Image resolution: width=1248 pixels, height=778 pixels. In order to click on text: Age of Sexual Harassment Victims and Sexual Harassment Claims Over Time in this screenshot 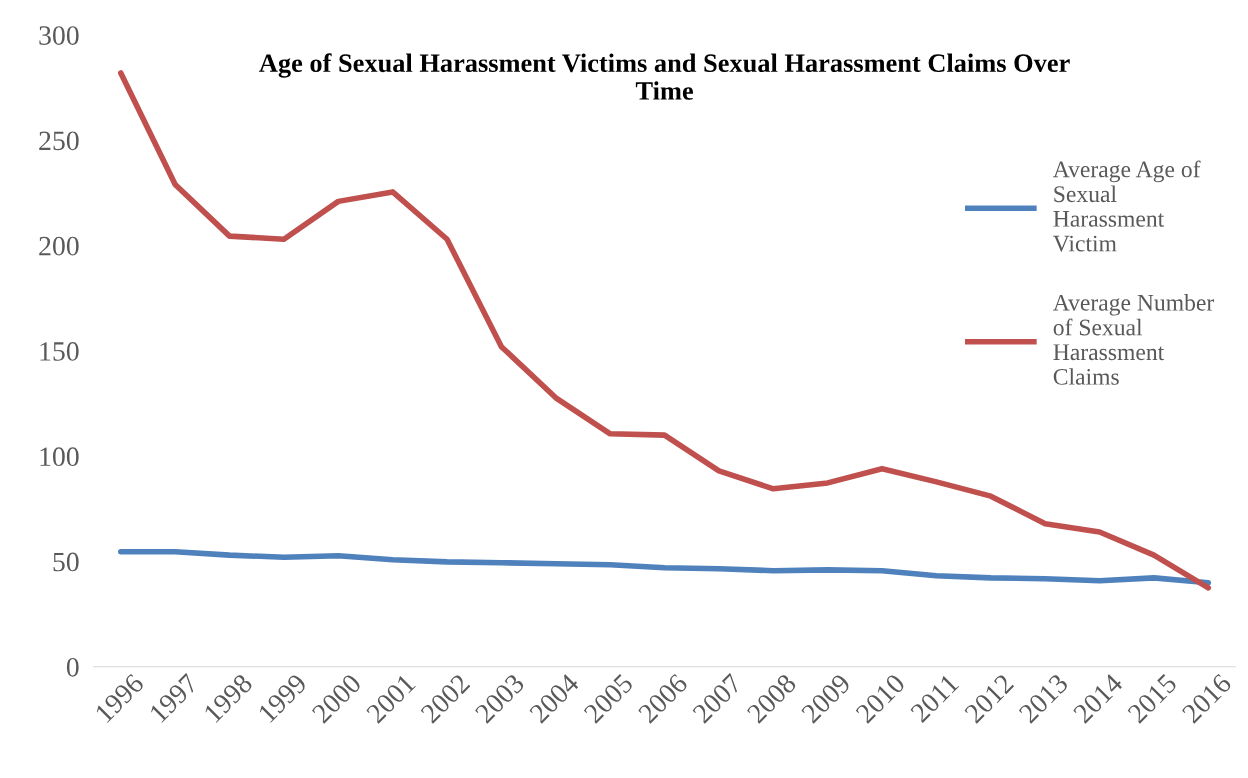, I will do `click(664, 76)`.